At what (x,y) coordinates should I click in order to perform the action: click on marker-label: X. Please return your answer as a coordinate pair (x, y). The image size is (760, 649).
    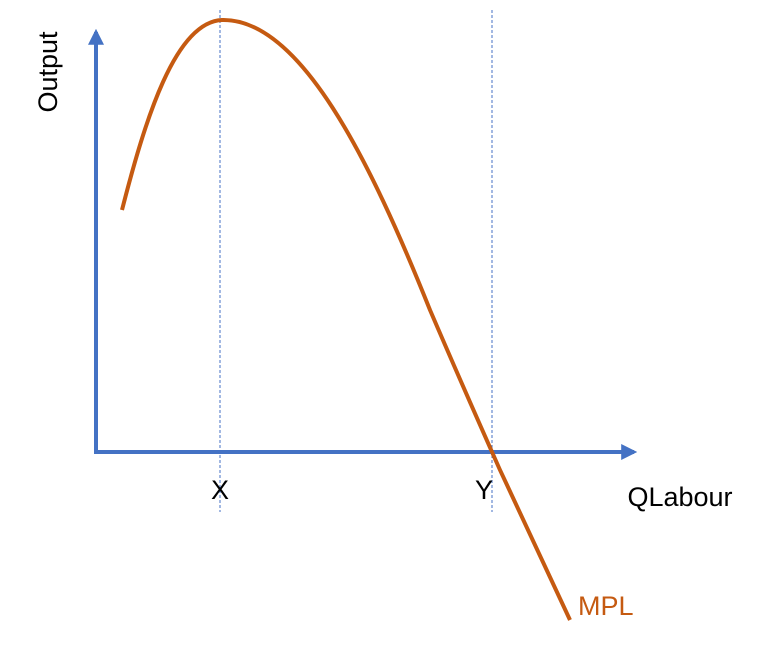
    Looking at the image, I should click on (220, 490).